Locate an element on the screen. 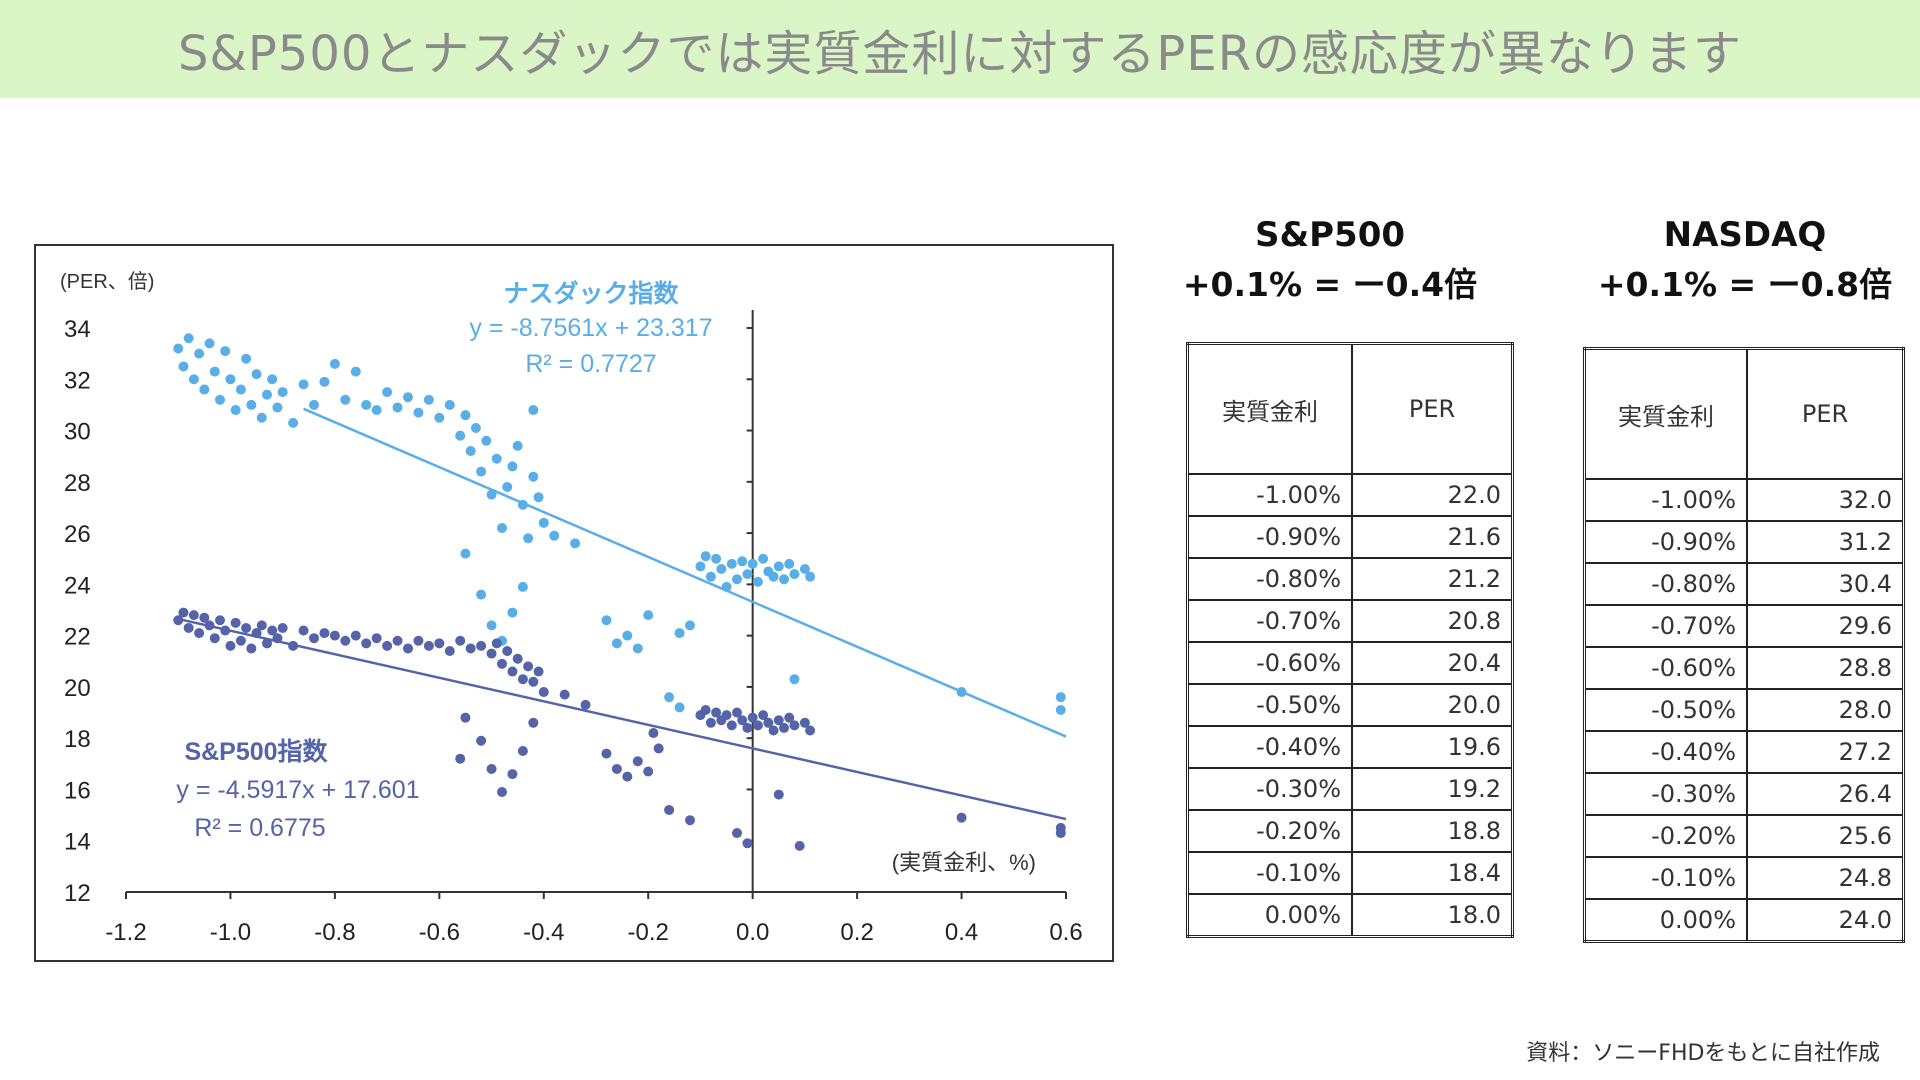 Image resolution: width=1920 pixels, height=1080 pixels. per-cell: 24.0 is located at coordinates (1825, 920).